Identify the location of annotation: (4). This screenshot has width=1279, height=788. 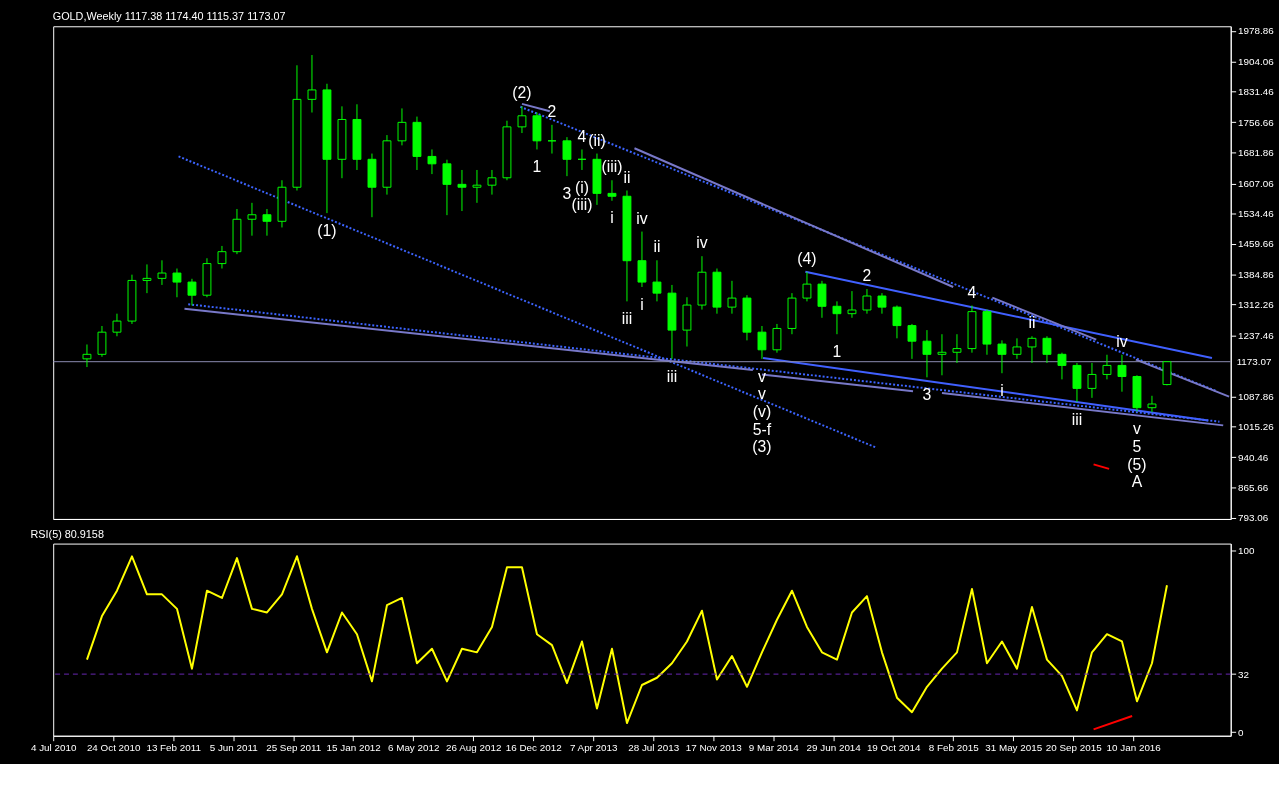
(807, 258).